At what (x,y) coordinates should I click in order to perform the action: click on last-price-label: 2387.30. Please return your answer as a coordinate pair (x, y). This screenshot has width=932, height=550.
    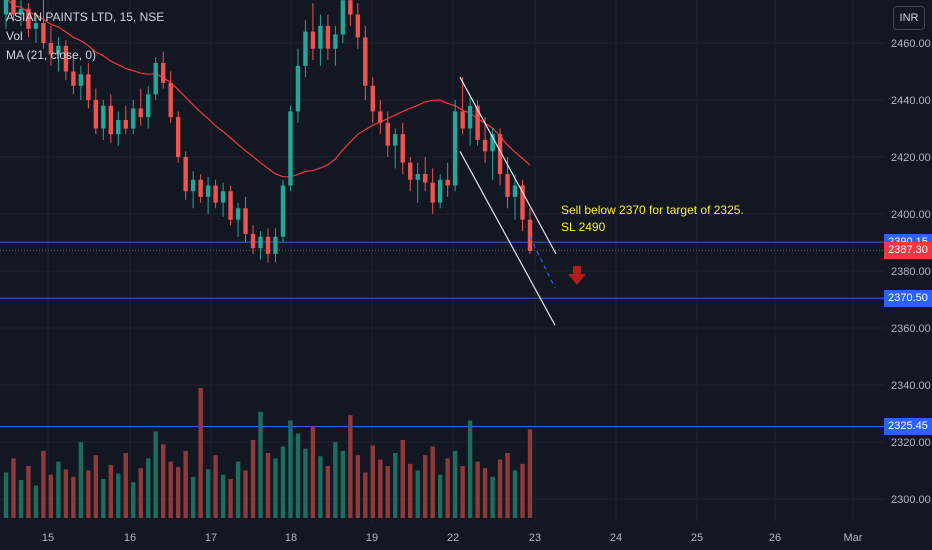
    Looking at the image, I should click on (908, 250).